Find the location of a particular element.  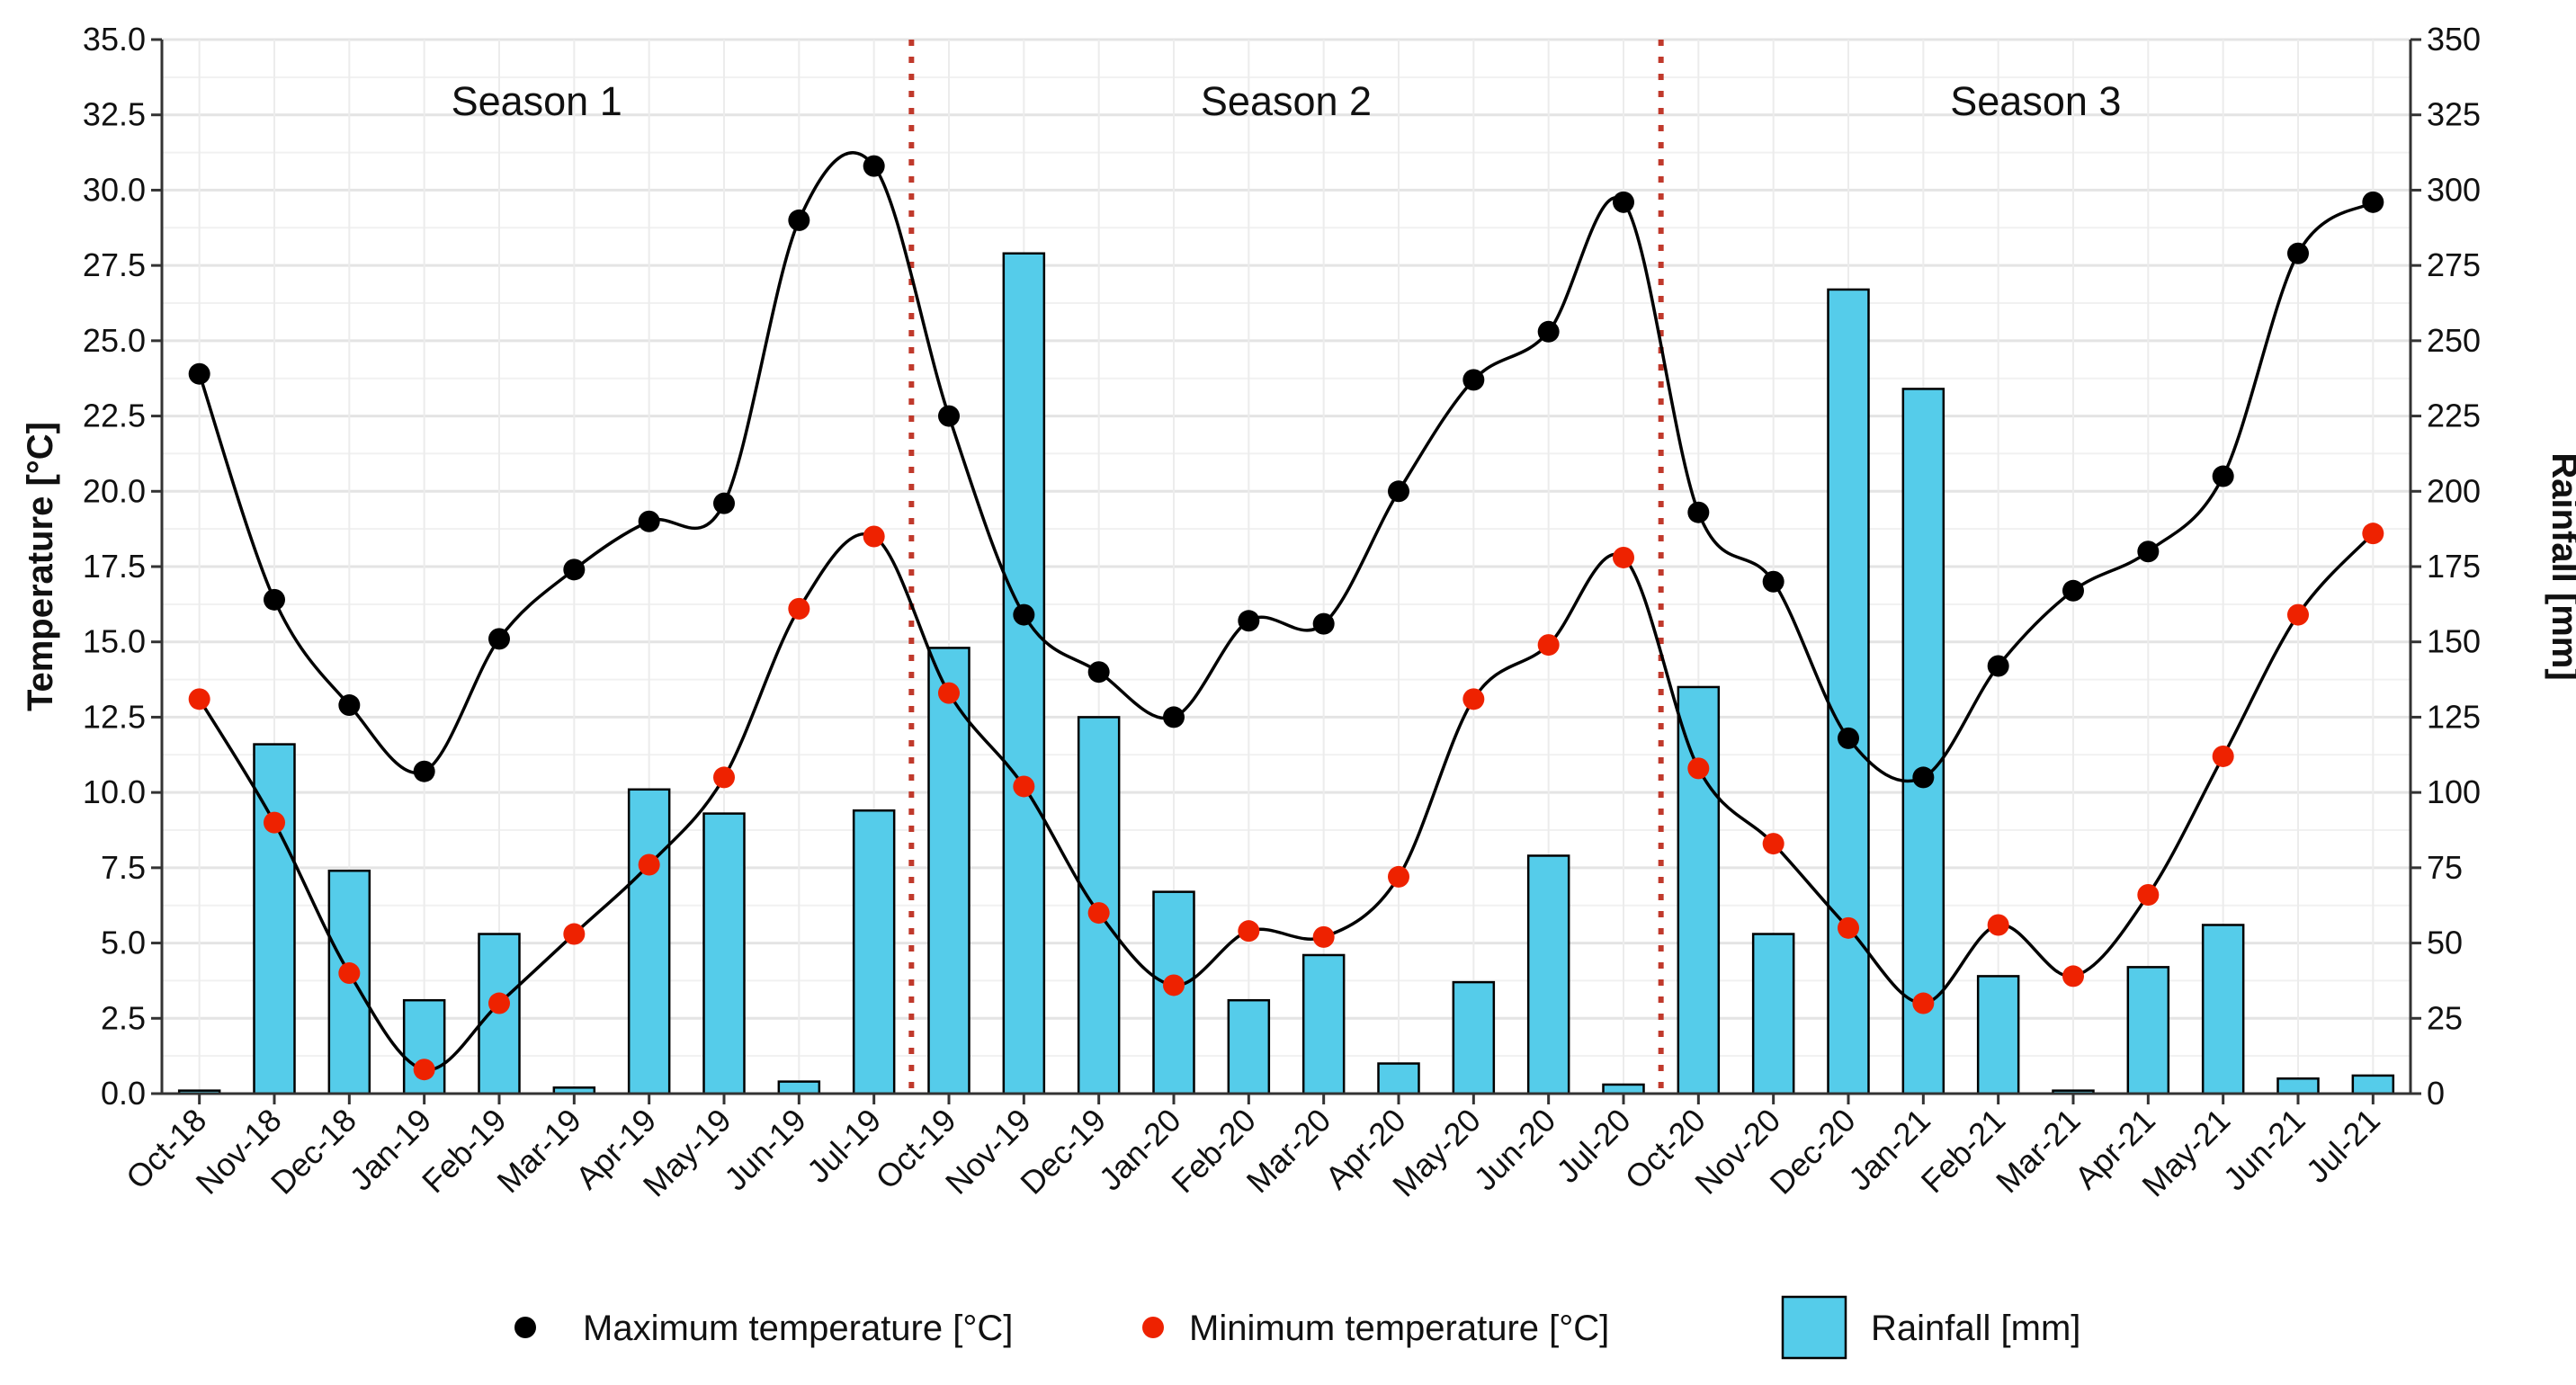

x-tick-label: Jun-21 is located at coordinates (2264, 1150).